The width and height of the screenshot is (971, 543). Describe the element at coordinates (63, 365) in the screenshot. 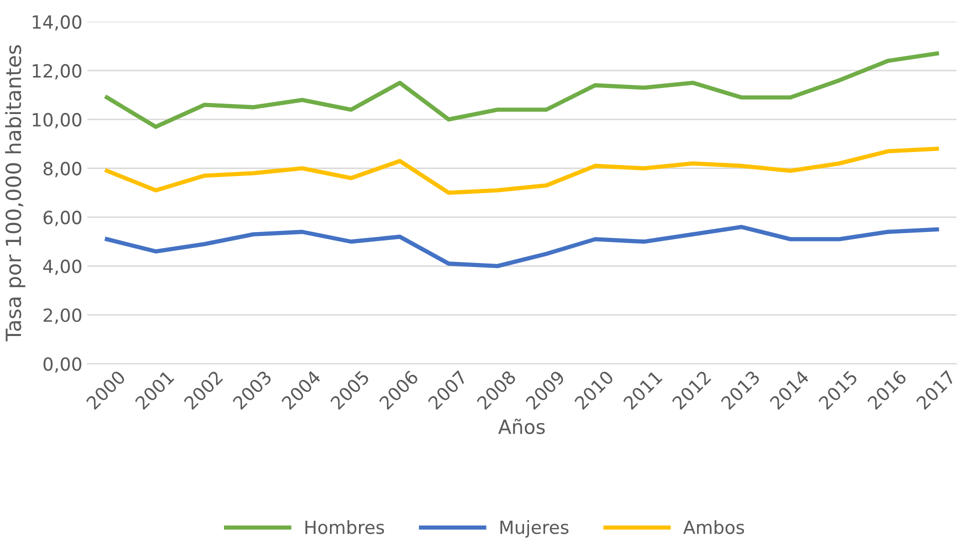

I see `y-tick-label: 0,00` at that location.